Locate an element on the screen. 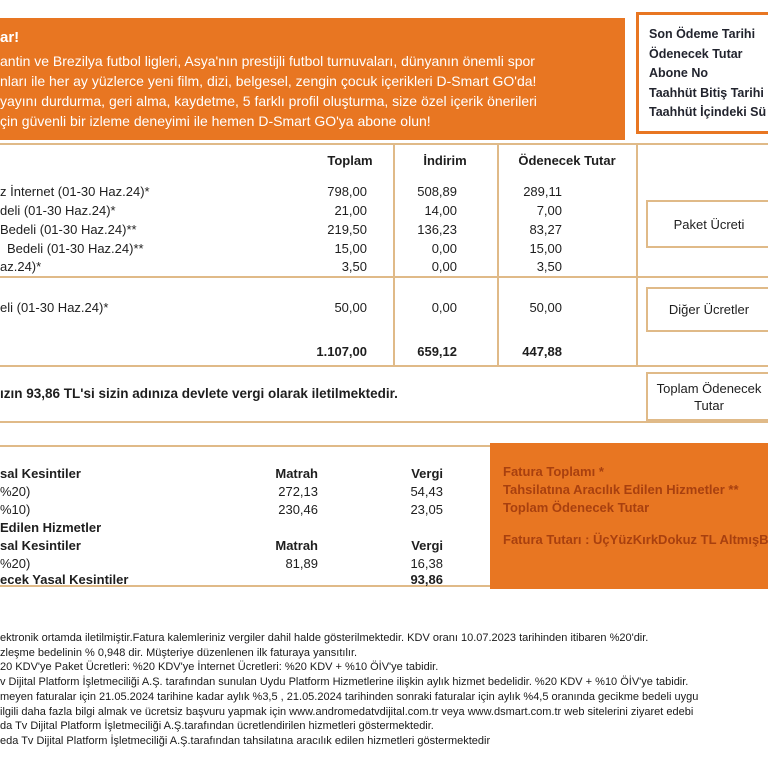 Image resolution: width=768 pixels, height=768 pixels. charge-label: eli (01-30 Haz.24)* is located at coordinates (54, 307).